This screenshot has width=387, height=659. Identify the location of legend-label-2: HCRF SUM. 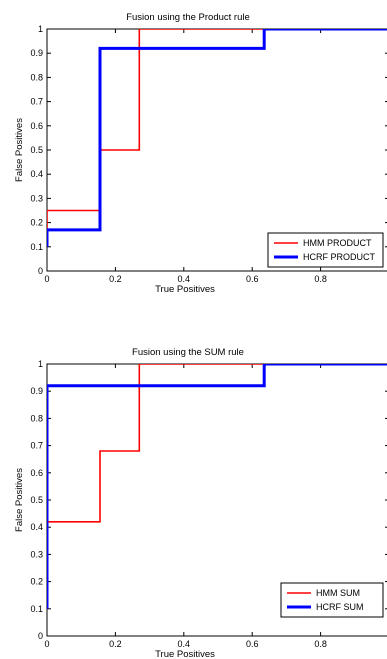
(340, 607).